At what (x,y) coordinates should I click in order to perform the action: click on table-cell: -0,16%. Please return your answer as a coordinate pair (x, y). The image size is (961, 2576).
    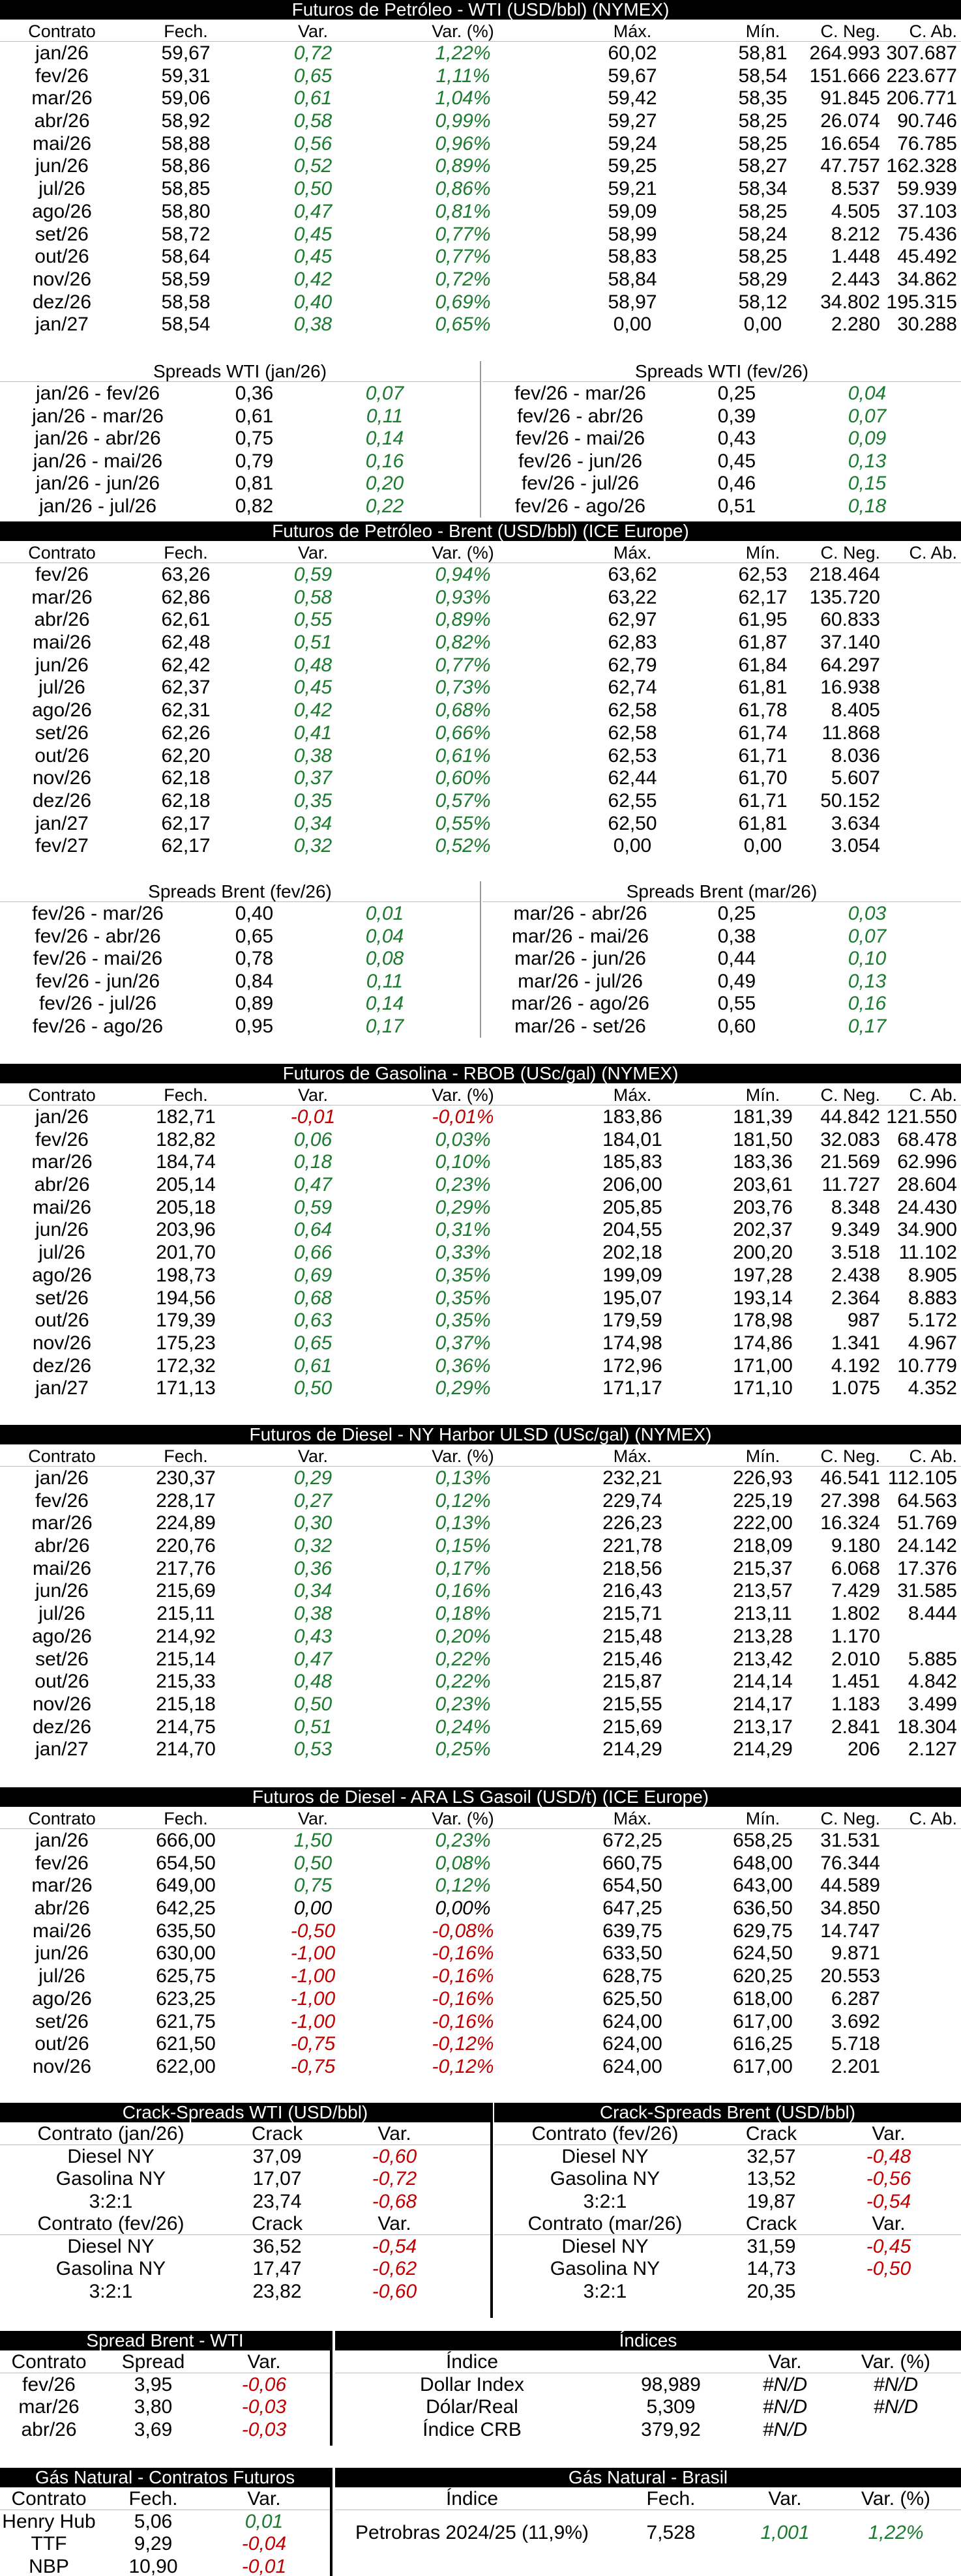
    Looking at the image, I should click on (463, 1998).